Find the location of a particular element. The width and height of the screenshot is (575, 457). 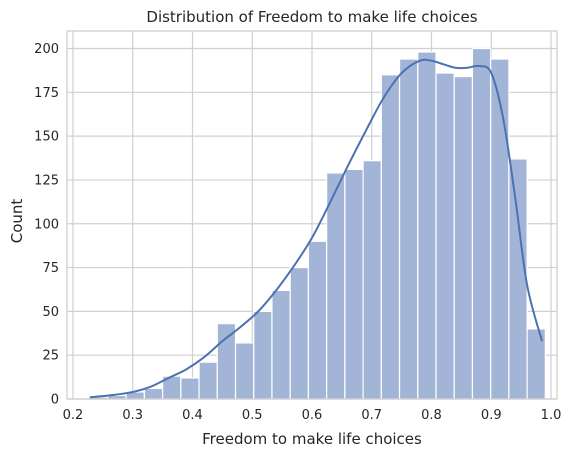

y-tick-label: 0 is located at coordinates (55, 400).